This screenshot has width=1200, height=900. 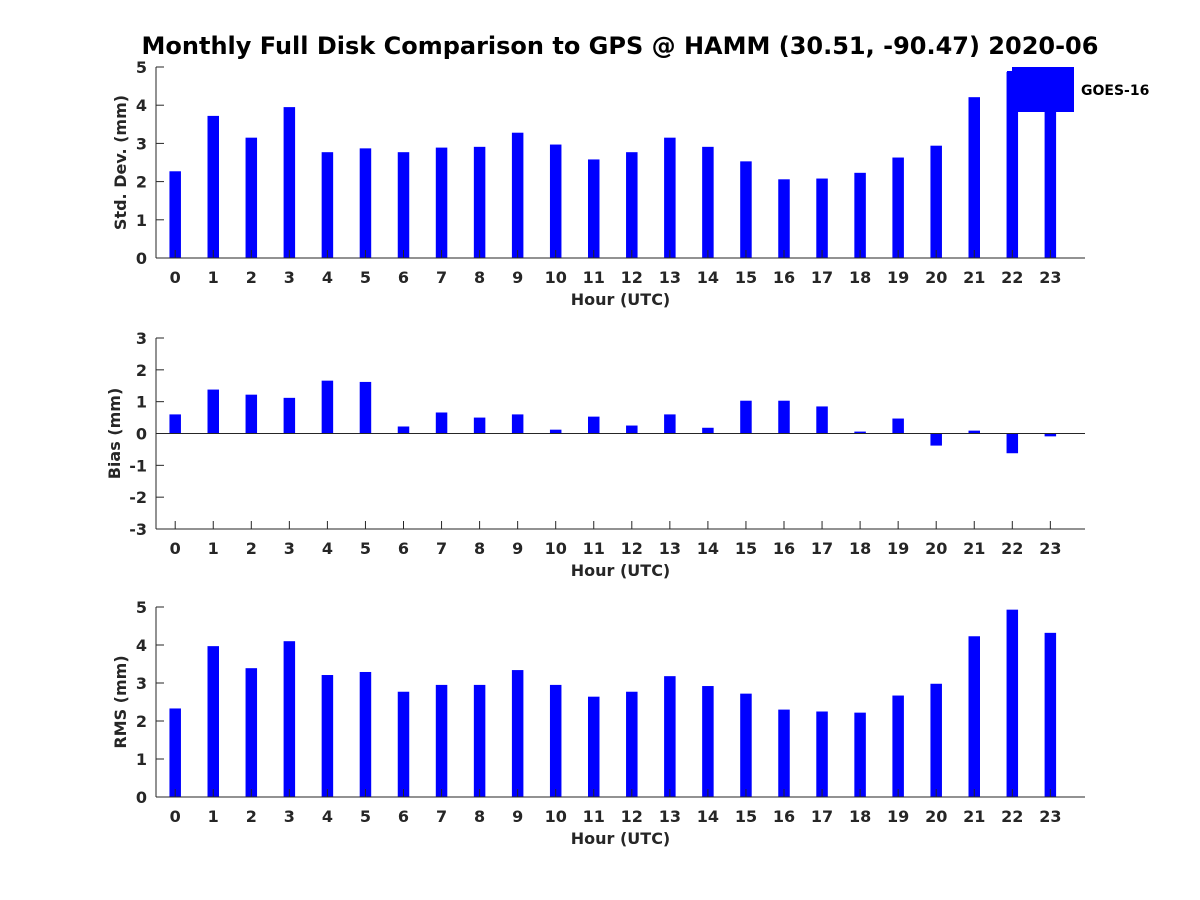 I want to click on std-dev-x-tick-label: 9, so click(x=517, y=277).